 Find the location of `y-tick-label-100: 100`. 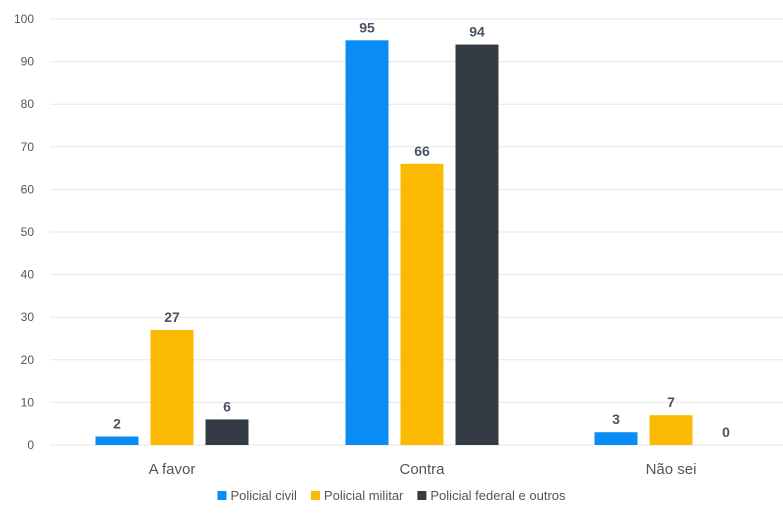

y-tick-label-100: 100 is located at coordinates (24, 19).